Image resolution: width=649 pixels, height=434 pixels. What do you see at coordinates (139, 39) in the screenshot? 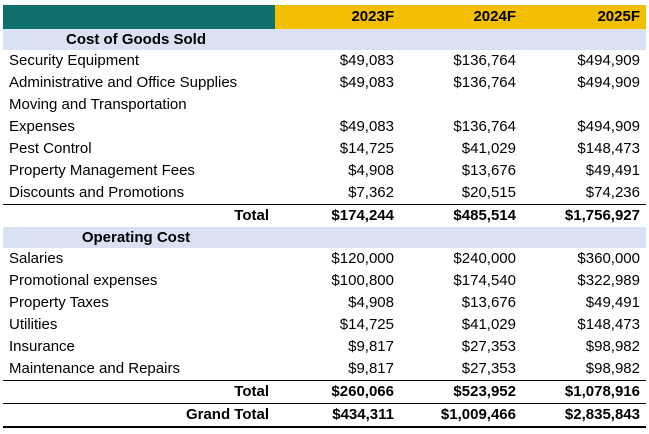
I see `section-title-cogs: Cost of Goods Sold` at bounding box center [139, 39].